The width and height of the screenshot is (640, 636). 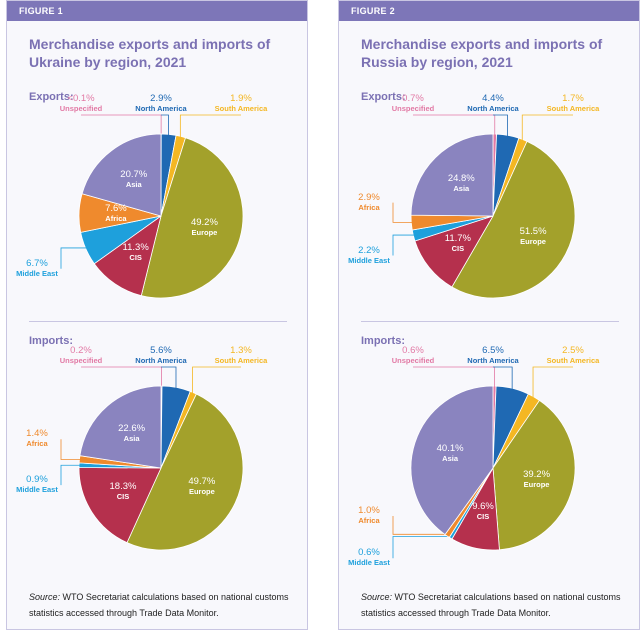 I want to click on value-label: 11.7%, so click(x=457, y=239).